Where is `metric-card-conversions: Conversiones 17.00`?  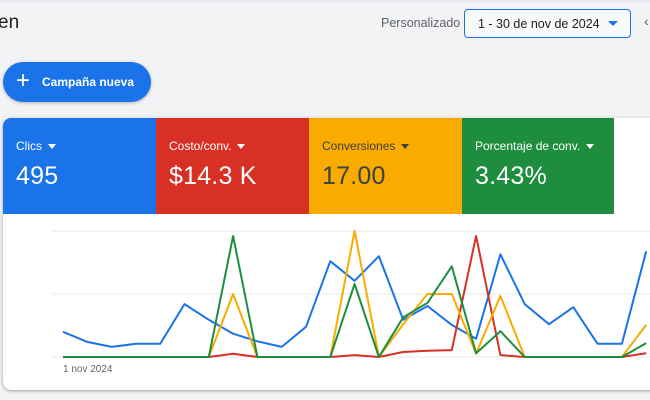 metric-card-conversions: Conversiones 17.00 is located at coordinates (385, 166).